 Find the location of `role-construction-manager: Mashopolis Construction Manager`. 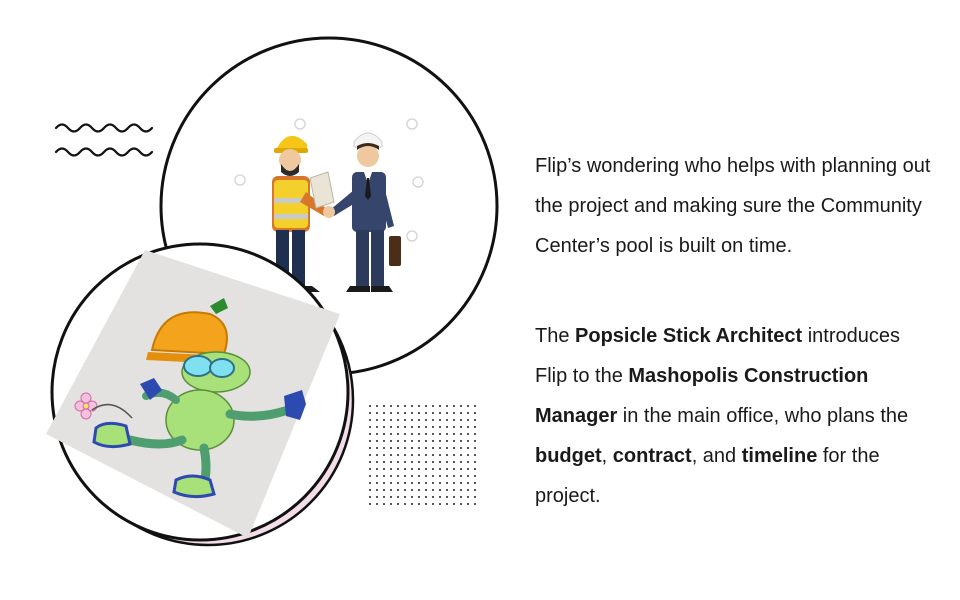

role-construction-manager: Mashopolis Construction Manager is located at coordinates (702, 396).